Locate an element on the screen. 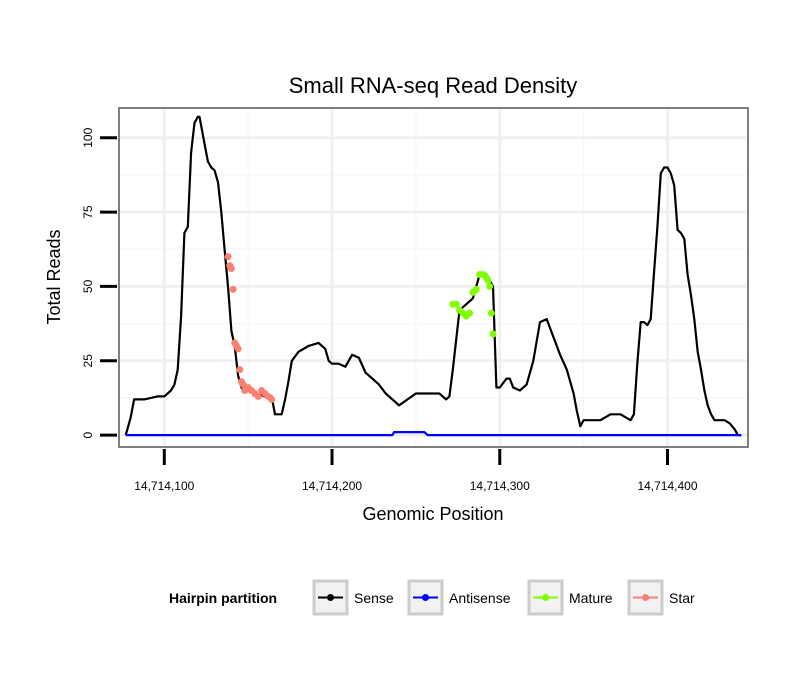 The image size is (810, 690). legend-label: Star is located at coordinates (682, 598).